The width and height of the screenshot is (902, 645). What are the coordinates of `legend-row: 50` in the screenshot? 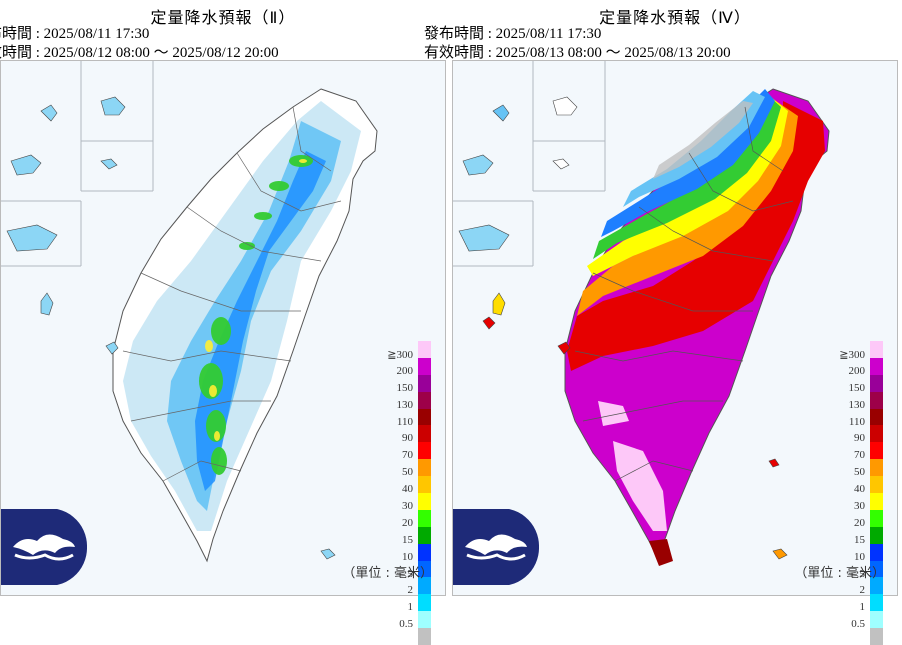 It's located at (864, 468).